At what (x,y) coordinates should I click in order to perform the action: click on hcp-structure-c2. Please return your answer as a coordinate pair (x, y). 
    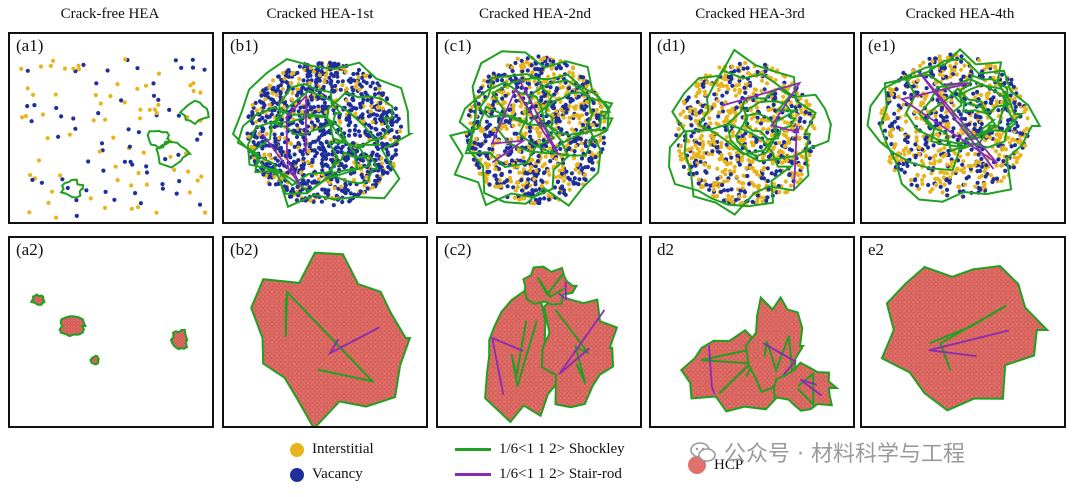
    Looking at the image, I should click on (551, 344).